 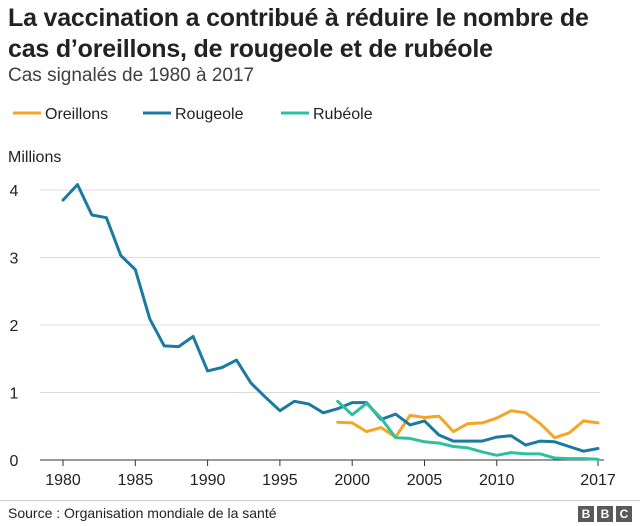 I want to click on x-tick-label: 1990, so click(x=208, y=480).